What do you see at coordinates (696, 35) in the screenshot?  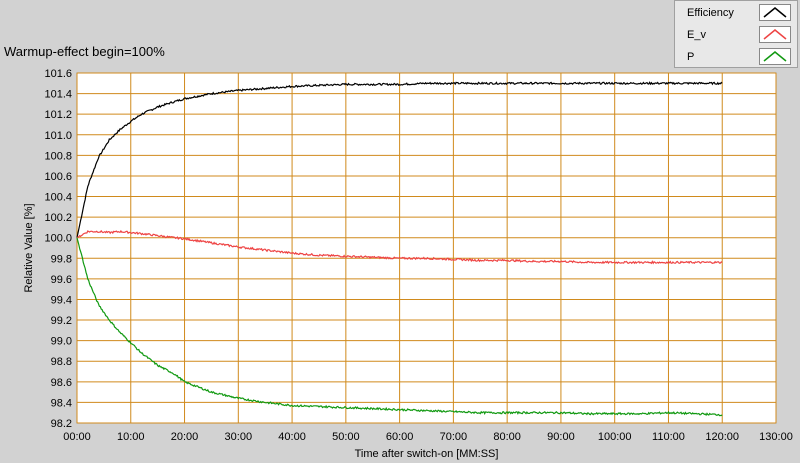 I see `legend-label-ev: E_v` at bounding box center [696, 35].